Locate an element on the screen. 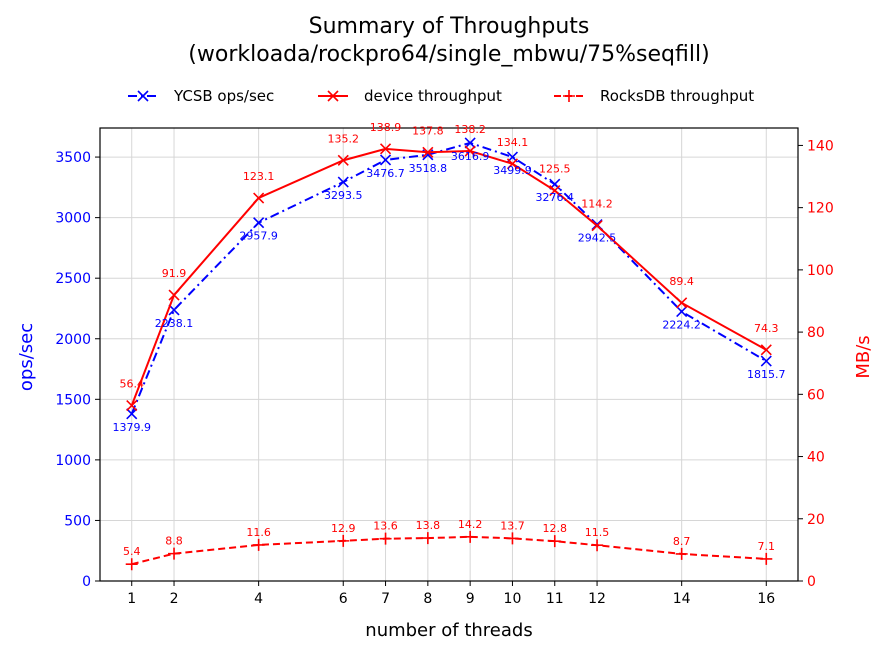 The width and height of the screenshot is (887, 654). x-tick-label: 10 is located at coordinates (513, 599).